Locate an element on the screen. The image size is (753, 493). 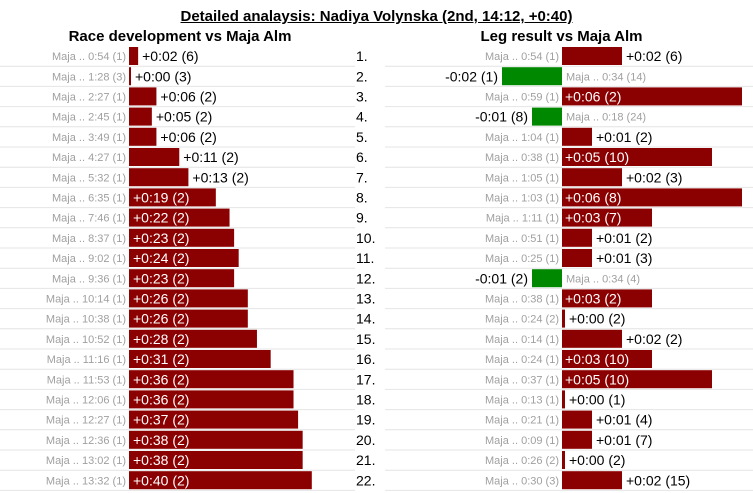
race-reference-label: Maja .. 0:54 (1) is located at coordinates (89, 57).